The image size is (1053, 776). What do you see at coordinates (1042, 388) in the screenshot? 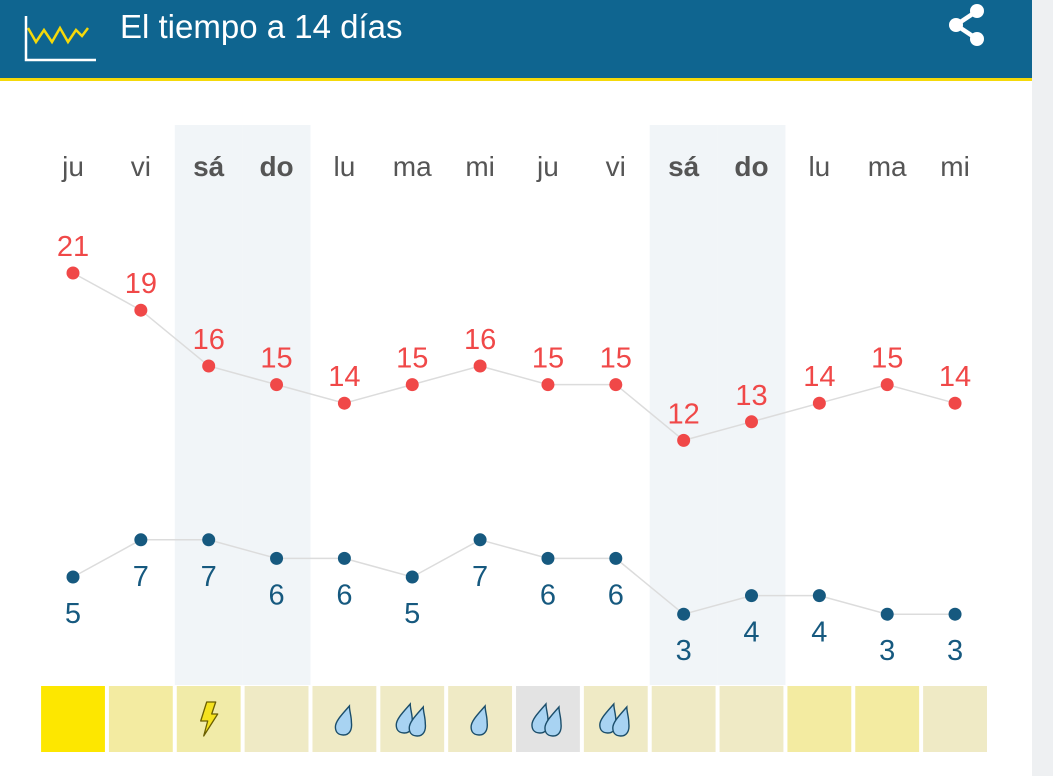
I see `scrollbar` at bounding box center [1042, 388].